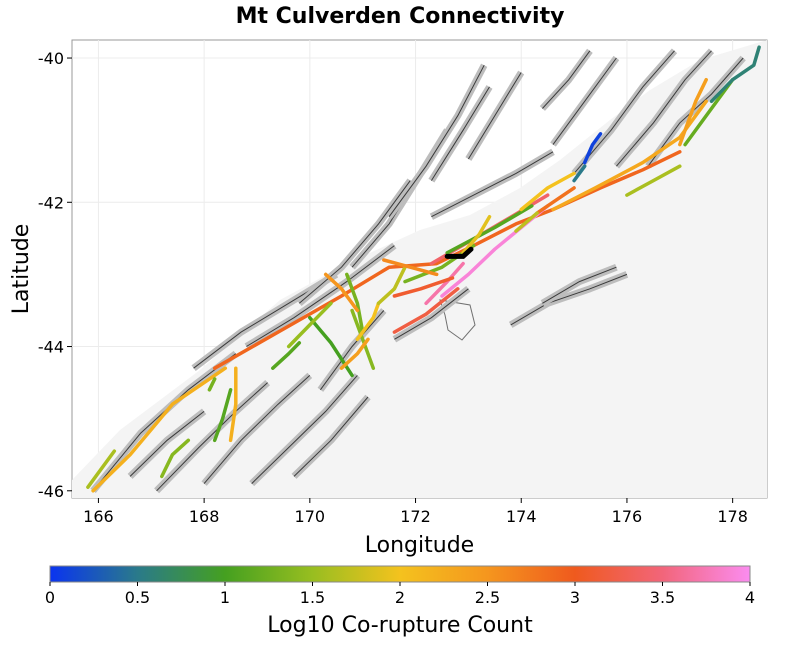 The width and height of the screenshot is (800, 646). What do you see at coordinates (732, 516) in the screenshot?
I see `x-tick-label: 178` at bounding box center [732, 516].